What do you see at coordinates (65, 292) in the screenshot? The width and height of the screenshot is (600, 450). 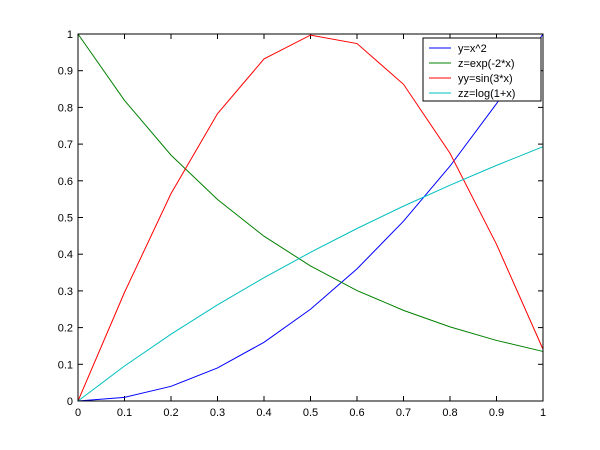 I see `y-tick-label: 0.3` at bounding box center [65, 292].